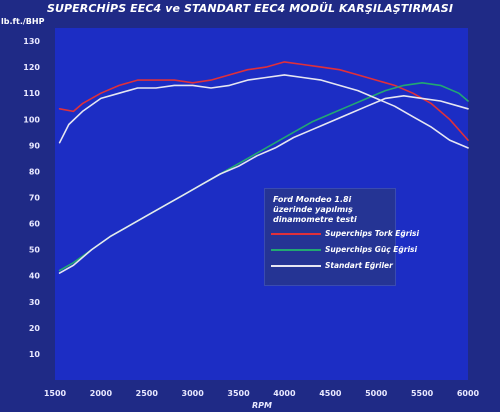 The image size is (500, 412). I want to click on y-tick-label: 60, so click(35, 224).